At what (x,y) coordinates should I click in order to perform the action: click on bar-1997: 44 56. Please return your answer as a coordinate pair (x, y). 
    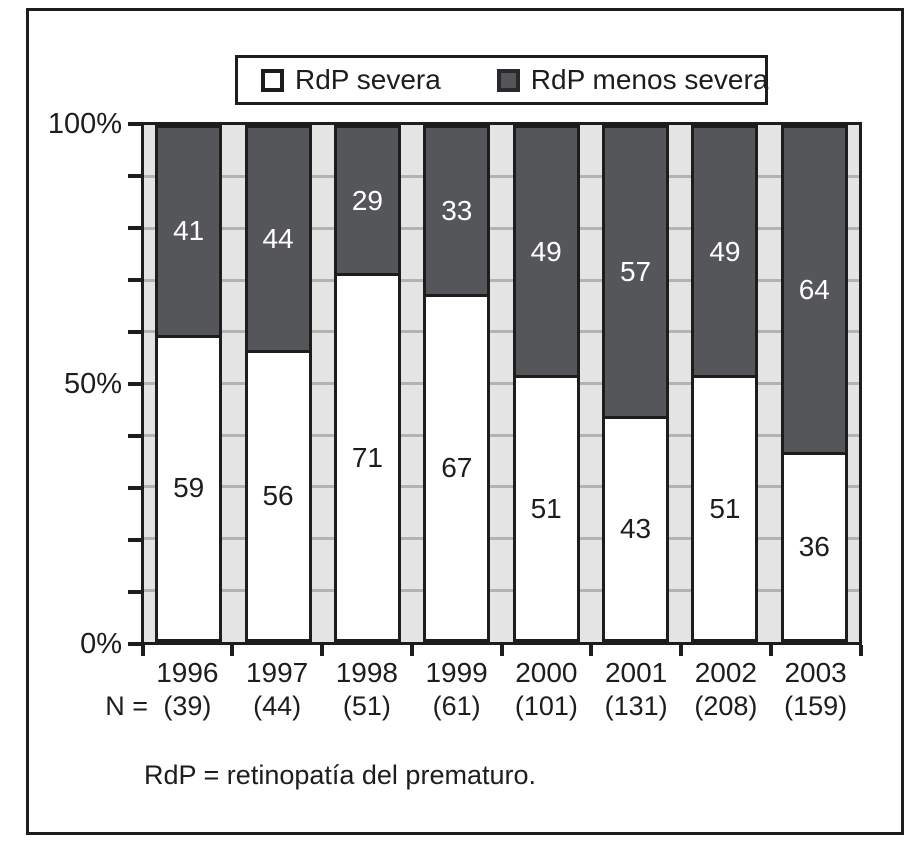
    Looking at the image, I should click on (278, 383).